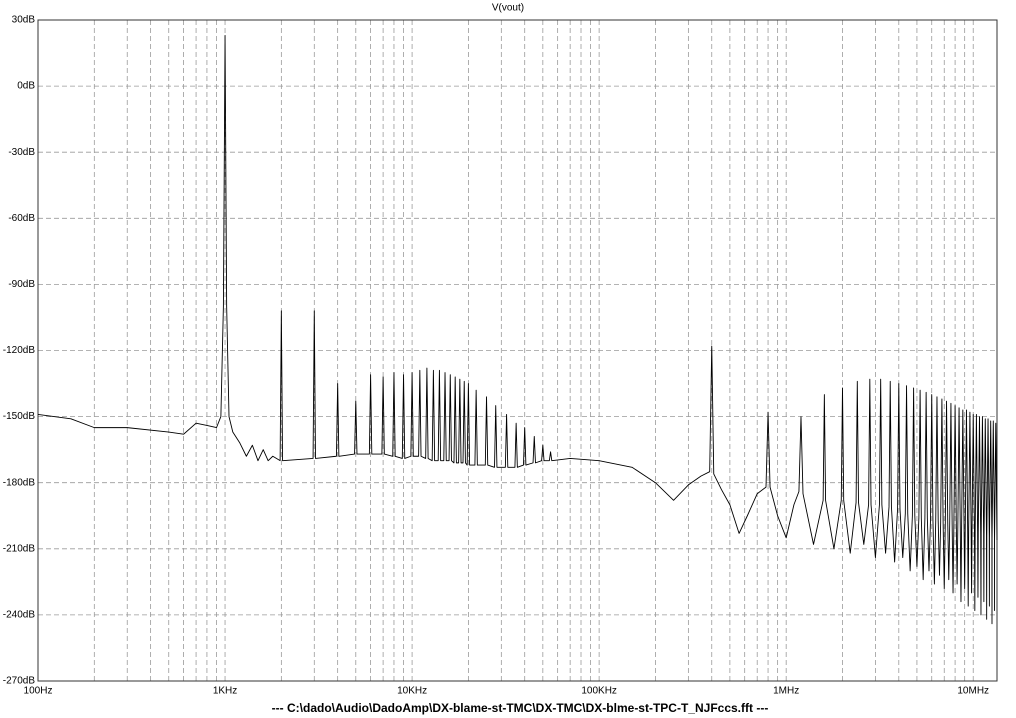  What do you see at coordinates (412, 691) in the screenshot?
I see `x-tick-label: 10KHz` at bounding box center [412, 691].